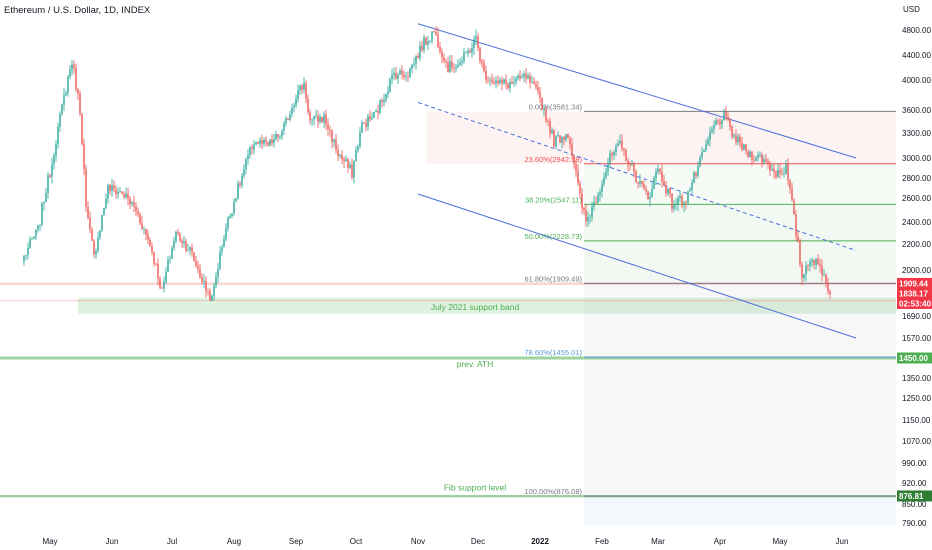 This screenshot has height=550, width=932. What do you see at coordinates (356, 541) in the screenshot?
I see `x-tick-label: Oct` at bounding box center [356, 541].